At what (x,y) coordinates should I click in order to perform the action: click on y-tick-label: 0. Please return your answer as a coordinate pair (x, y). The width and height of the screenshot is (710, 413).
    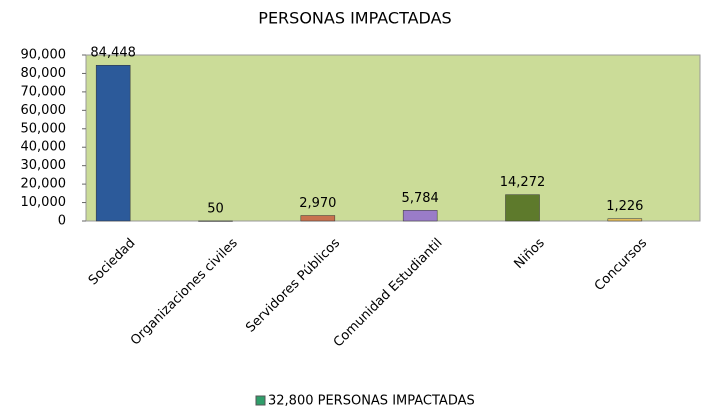
    Looking at the image, I should click on (62, 221).